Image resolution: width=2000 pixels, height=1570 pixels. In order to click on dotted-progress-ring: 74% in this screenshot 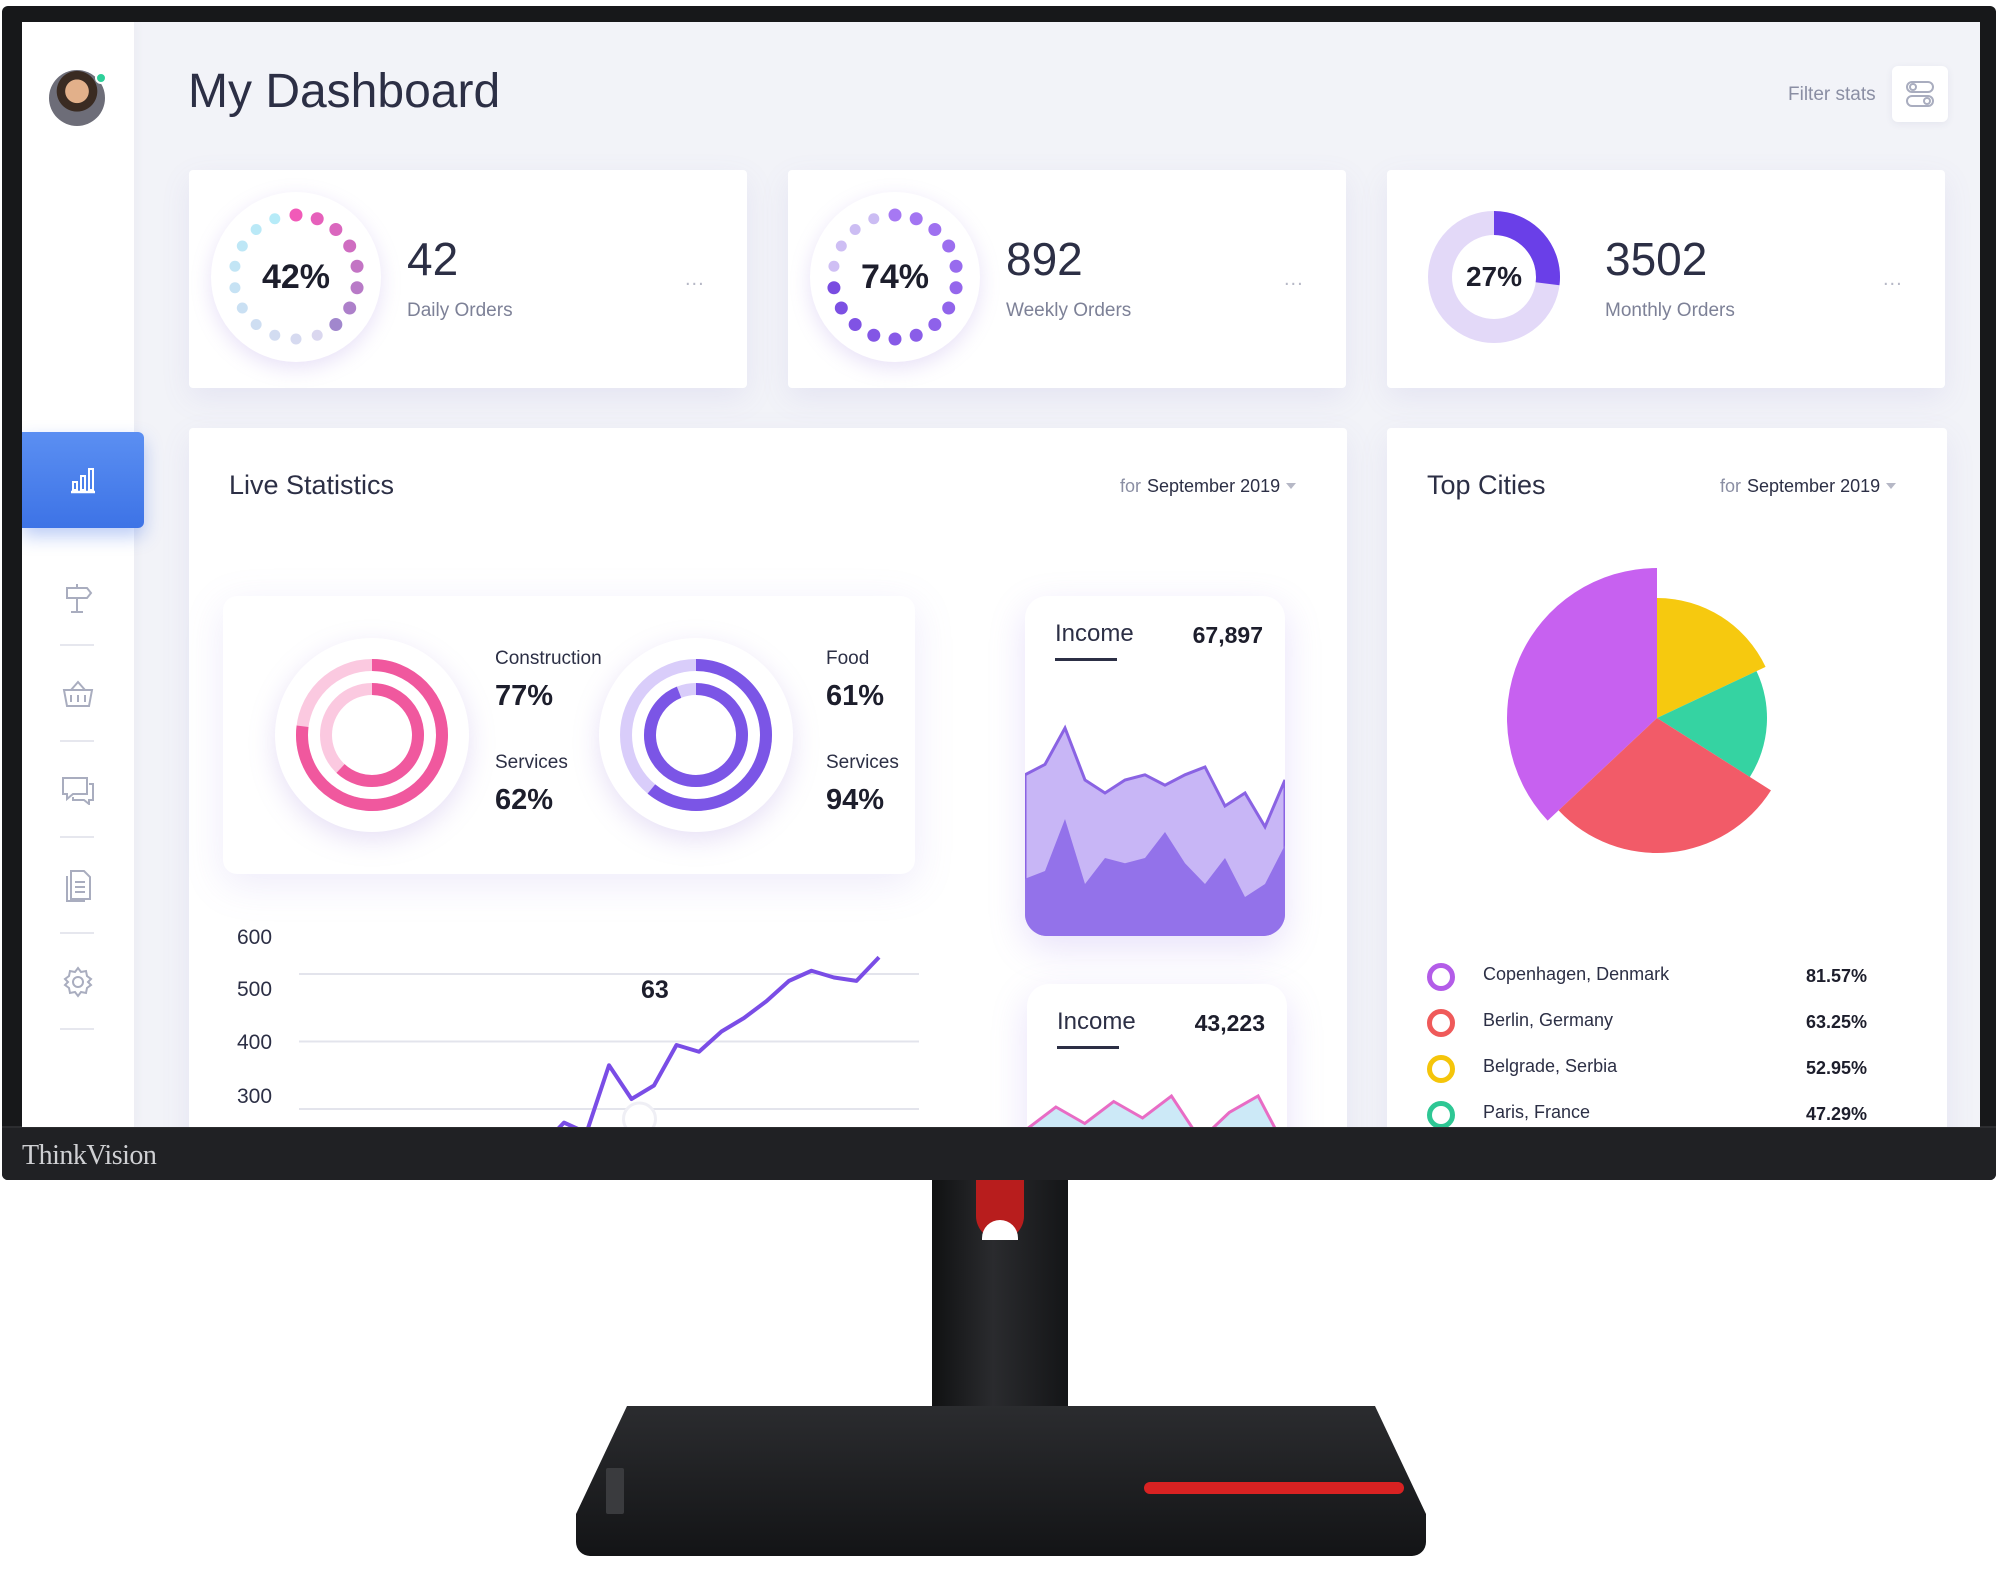, I will do `click(895, 277)`.